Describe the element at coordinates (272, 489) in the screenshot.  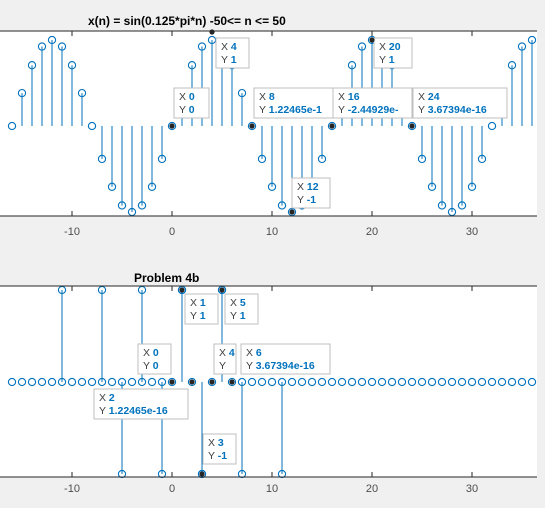
I see `bottom-tick-label: 10` at that location.